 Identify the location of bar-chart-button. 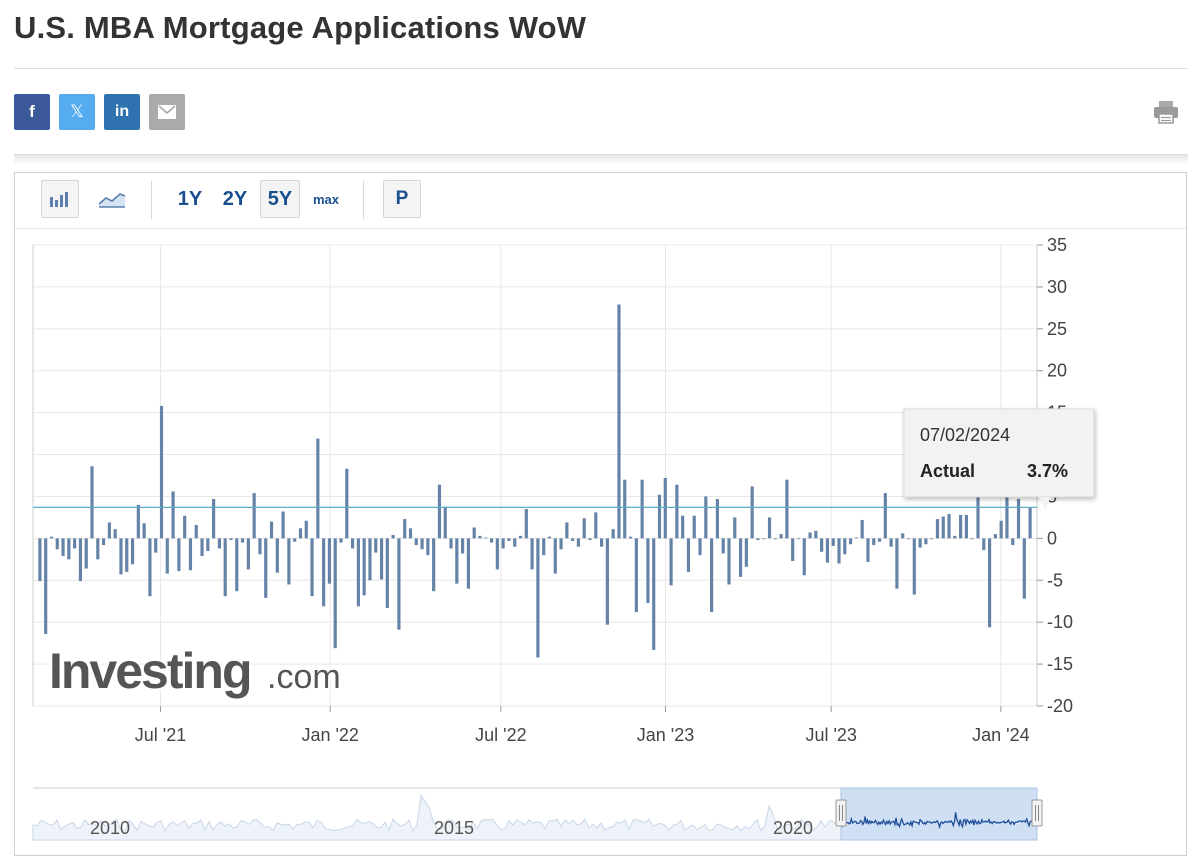
(60, 199).